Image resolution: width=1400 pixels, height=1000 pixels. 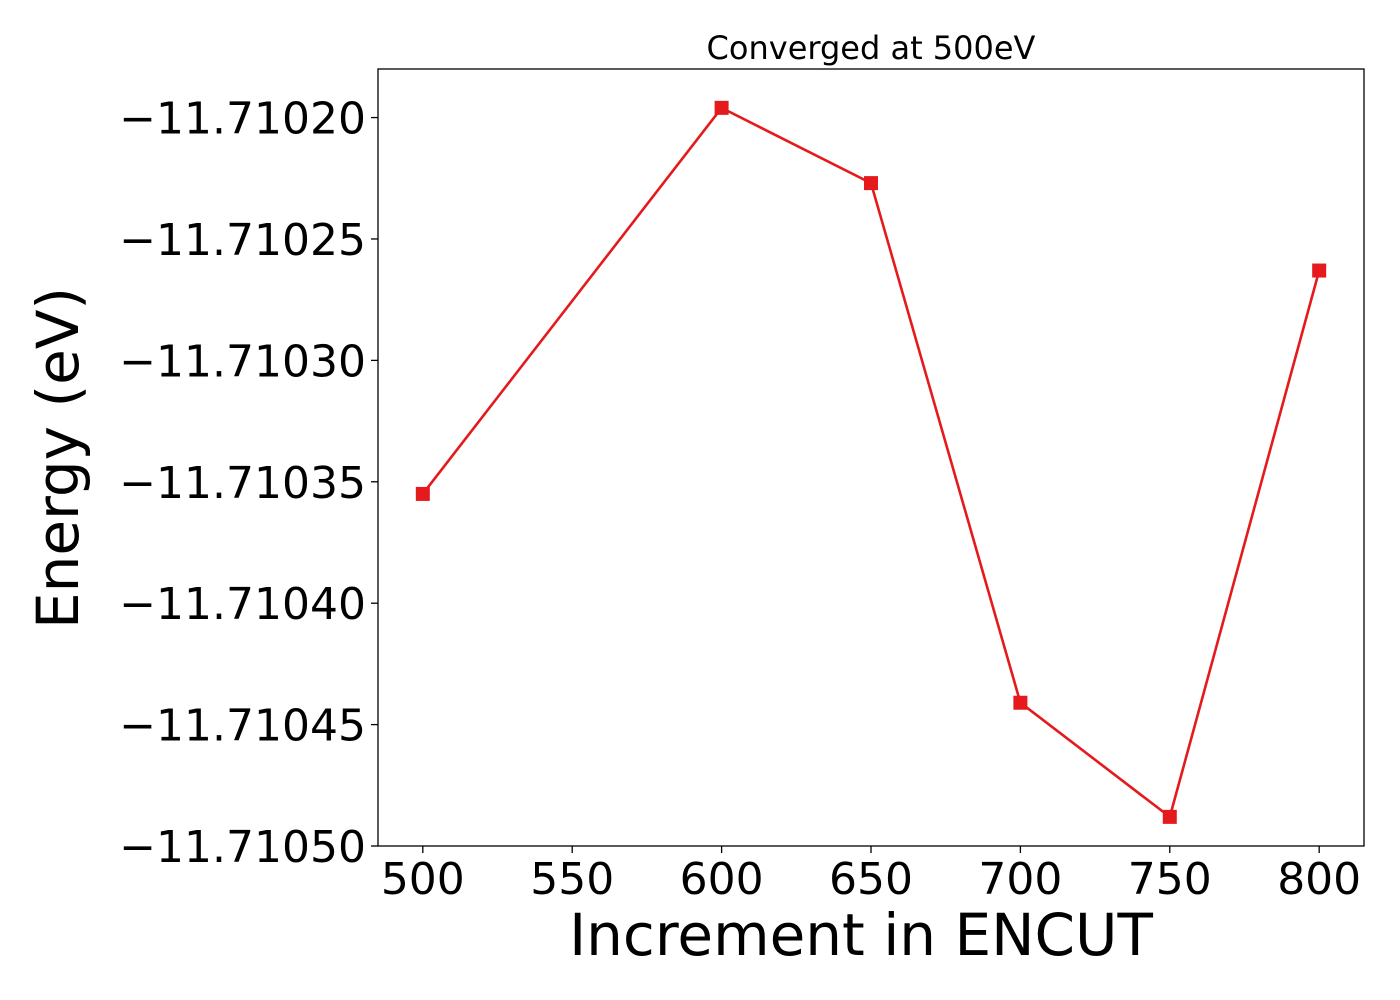 I want to click on y-tick-label: −11.71025, so click(x=242, y=240).